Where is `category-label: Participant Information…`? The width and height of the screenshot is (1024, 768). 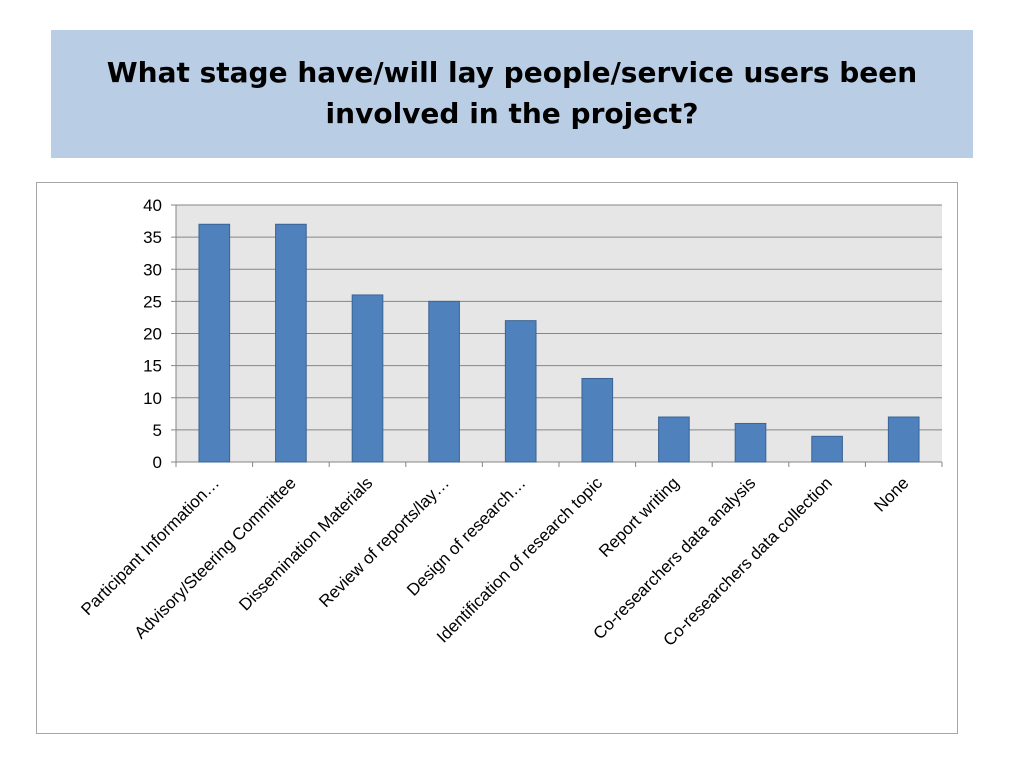
category-label: Participant Information… is located at coordinates (150, 546).